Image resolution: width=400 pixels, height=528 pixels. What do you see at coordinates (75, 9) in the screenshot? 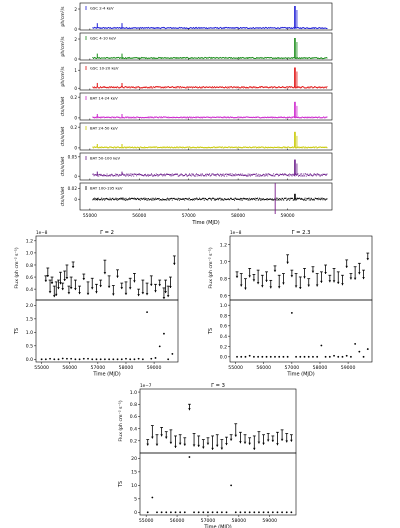
I see `y-tick-label: 2` at bounding box center [75, 9].